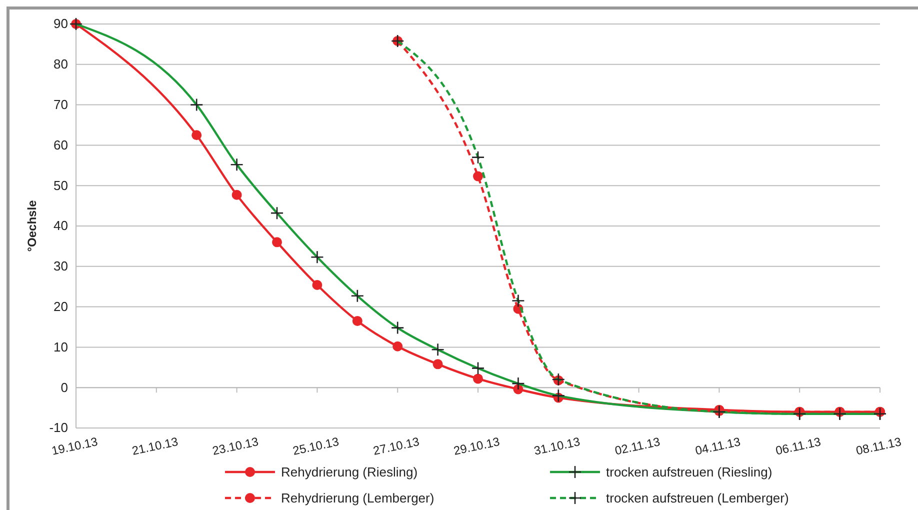 This screenshot has height=510, width=918. Describe the element at coordinates (58, 428) in the screenshot. I see `y-tick-label: -10` at that location.